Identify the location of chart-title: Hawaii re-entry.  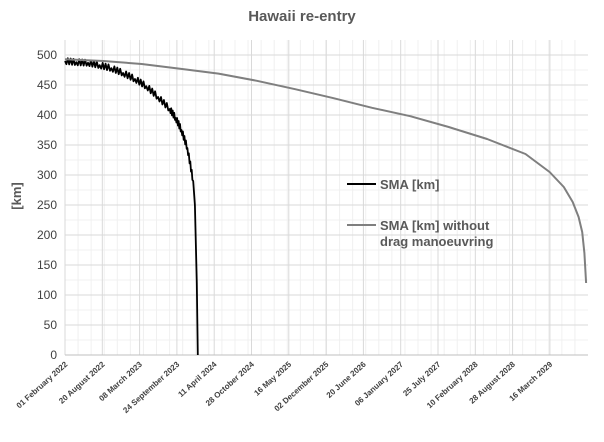
(302, 16).